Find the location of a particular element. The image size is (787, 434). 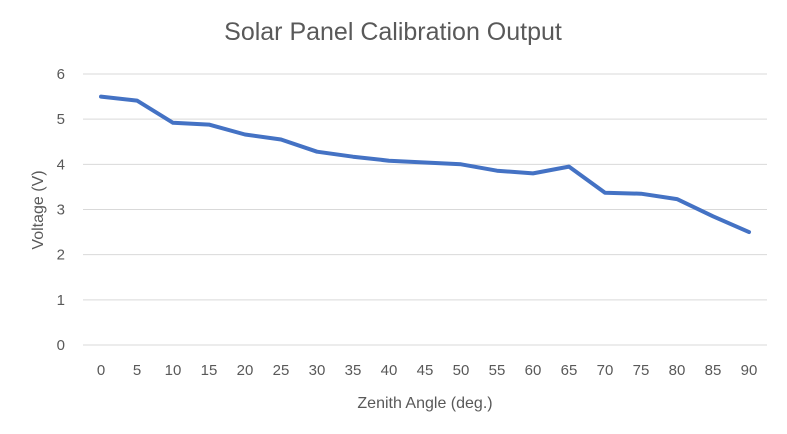

y-tick-label: 4 is located at coordinates (61, 164).